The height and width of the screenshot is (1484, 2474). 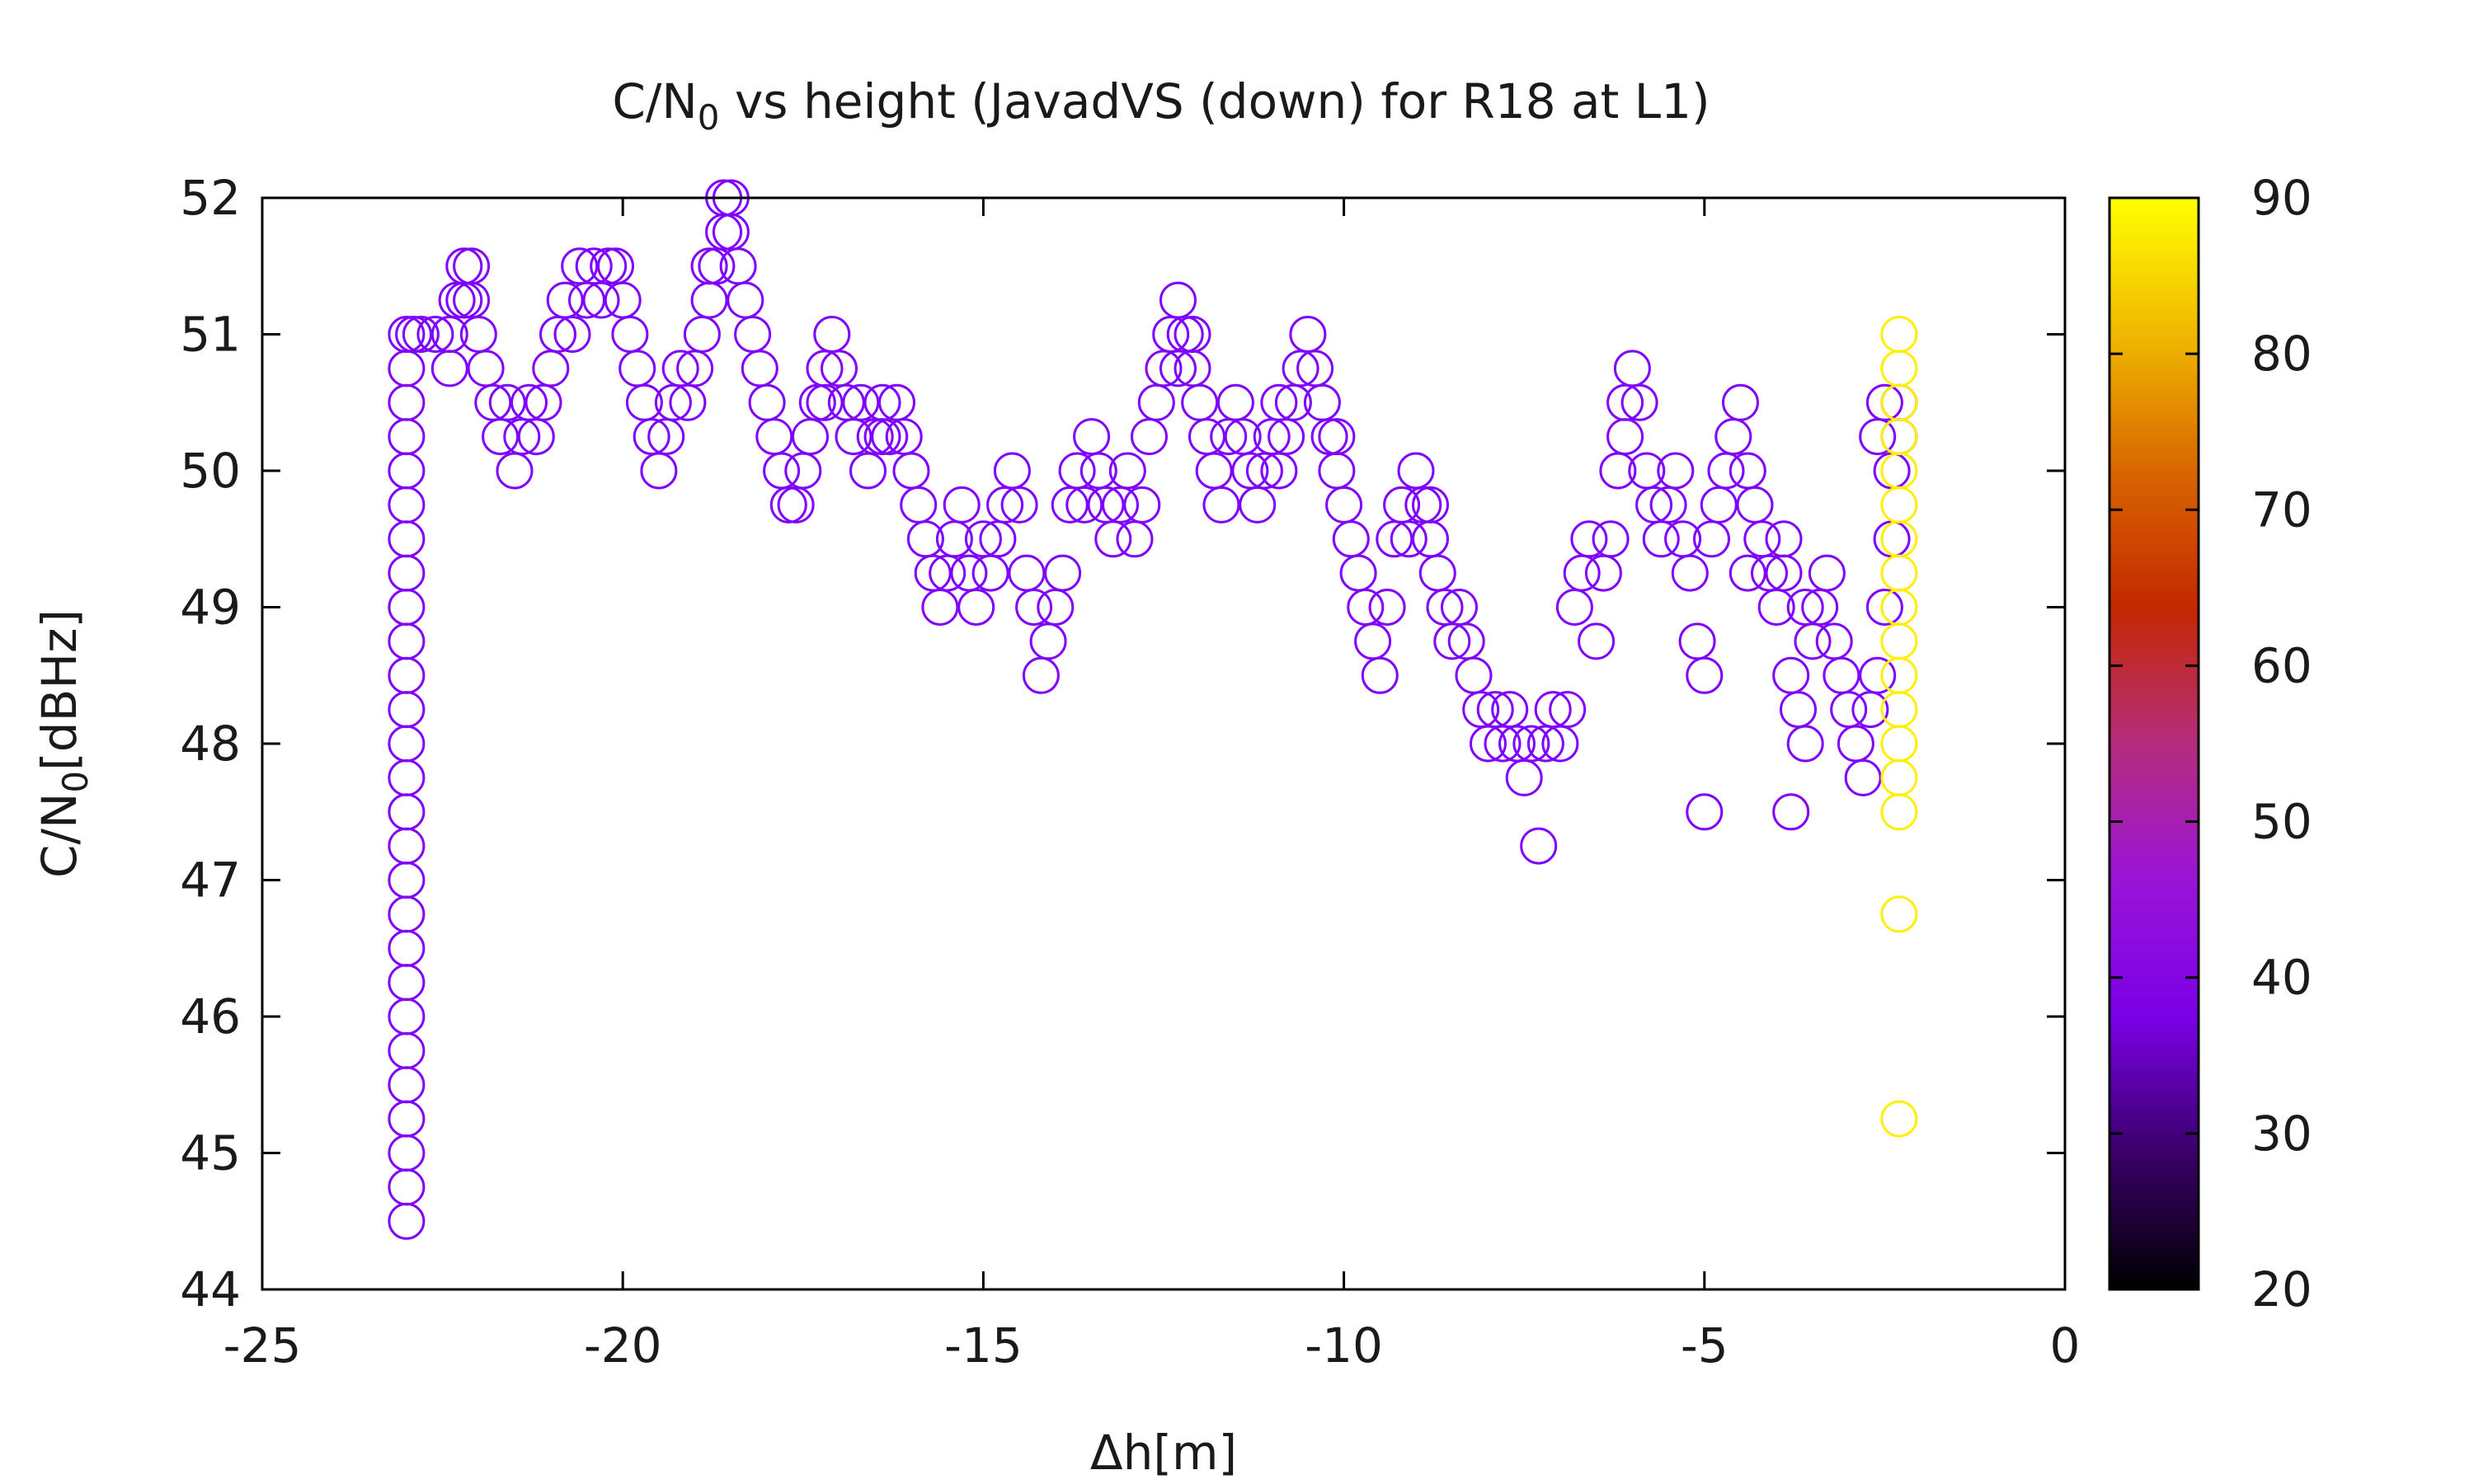 I want to click on colorbar-frame, so click(x=2154, y=743).